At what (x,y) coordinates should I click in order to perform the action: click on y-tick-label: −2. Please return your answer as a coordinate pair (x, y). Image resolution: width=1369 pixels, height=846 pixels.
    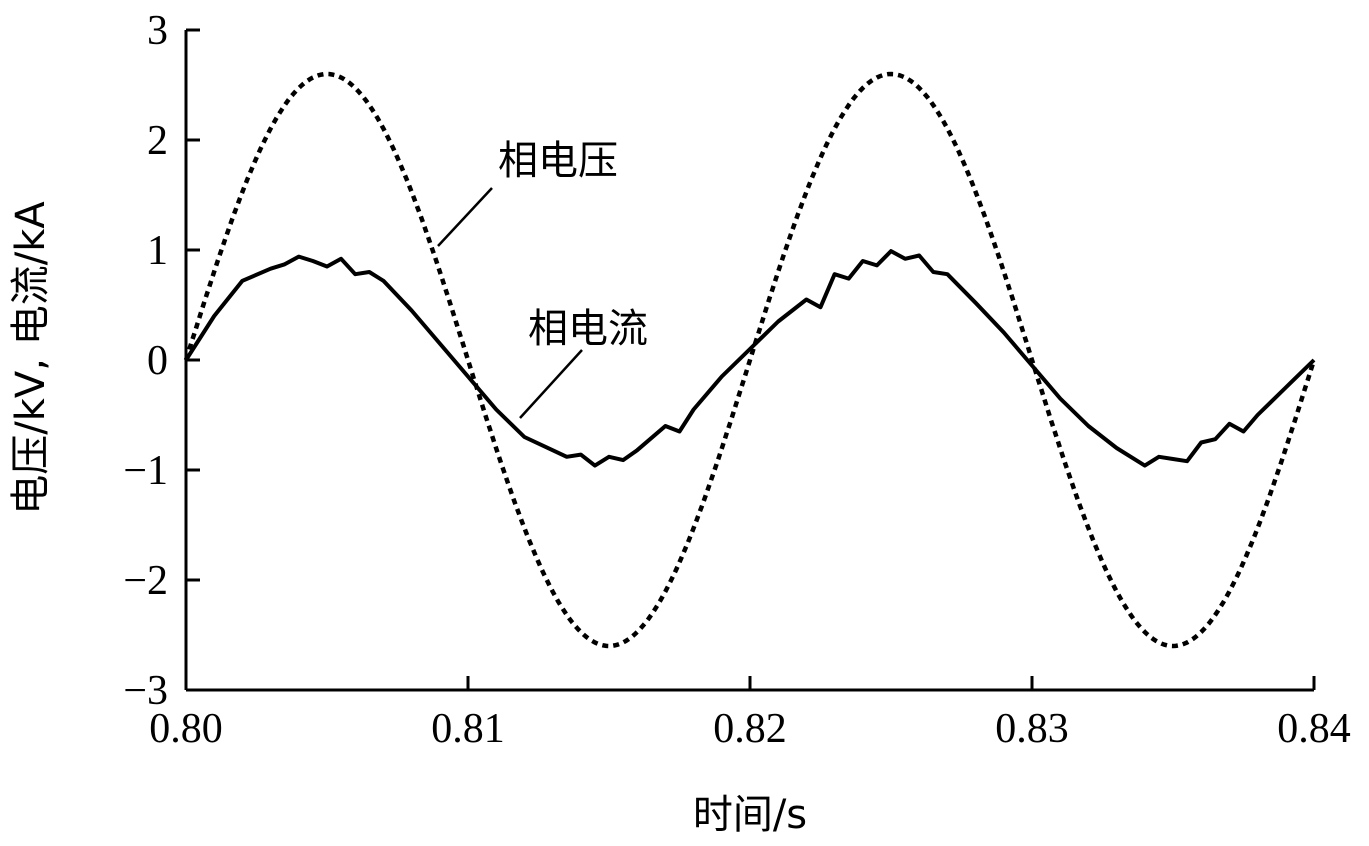
    Looking at the image, I should click on (145, 581).